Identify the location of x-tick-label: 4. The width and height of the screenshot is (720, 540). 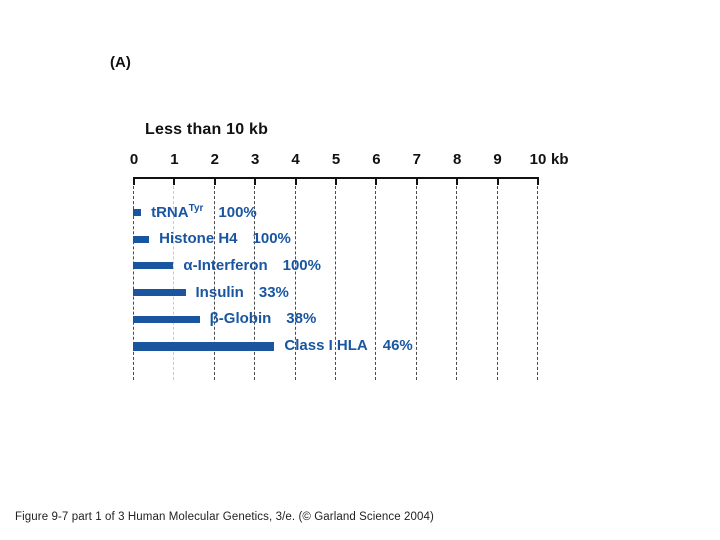
(295, 159).